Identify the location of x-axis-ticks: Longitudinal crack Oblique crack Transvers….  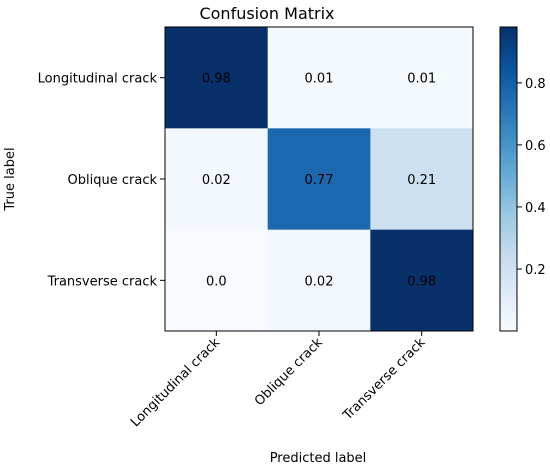
(278, 380).